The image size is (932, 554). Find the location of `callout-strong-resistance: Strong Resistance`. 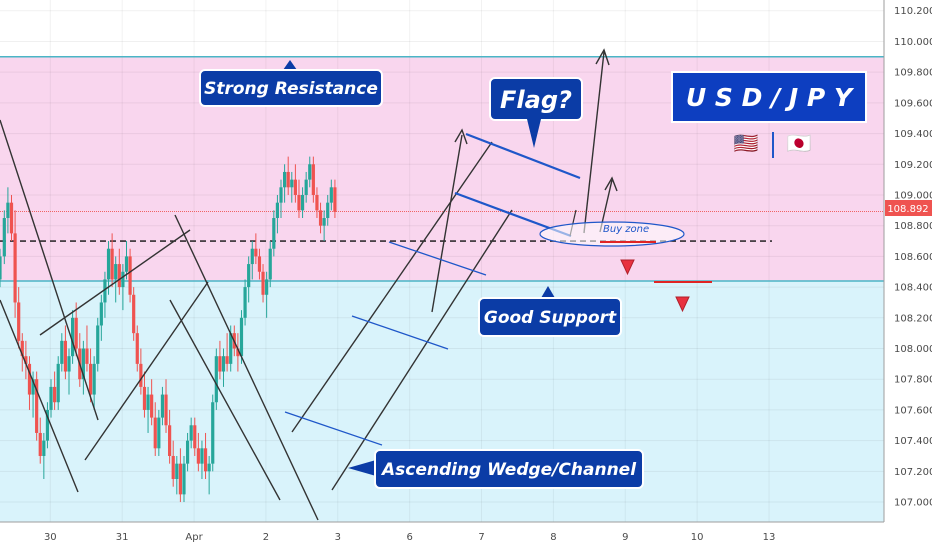

callout-strong-resistance: Strong Resistance is located at coordinates (291, 83).